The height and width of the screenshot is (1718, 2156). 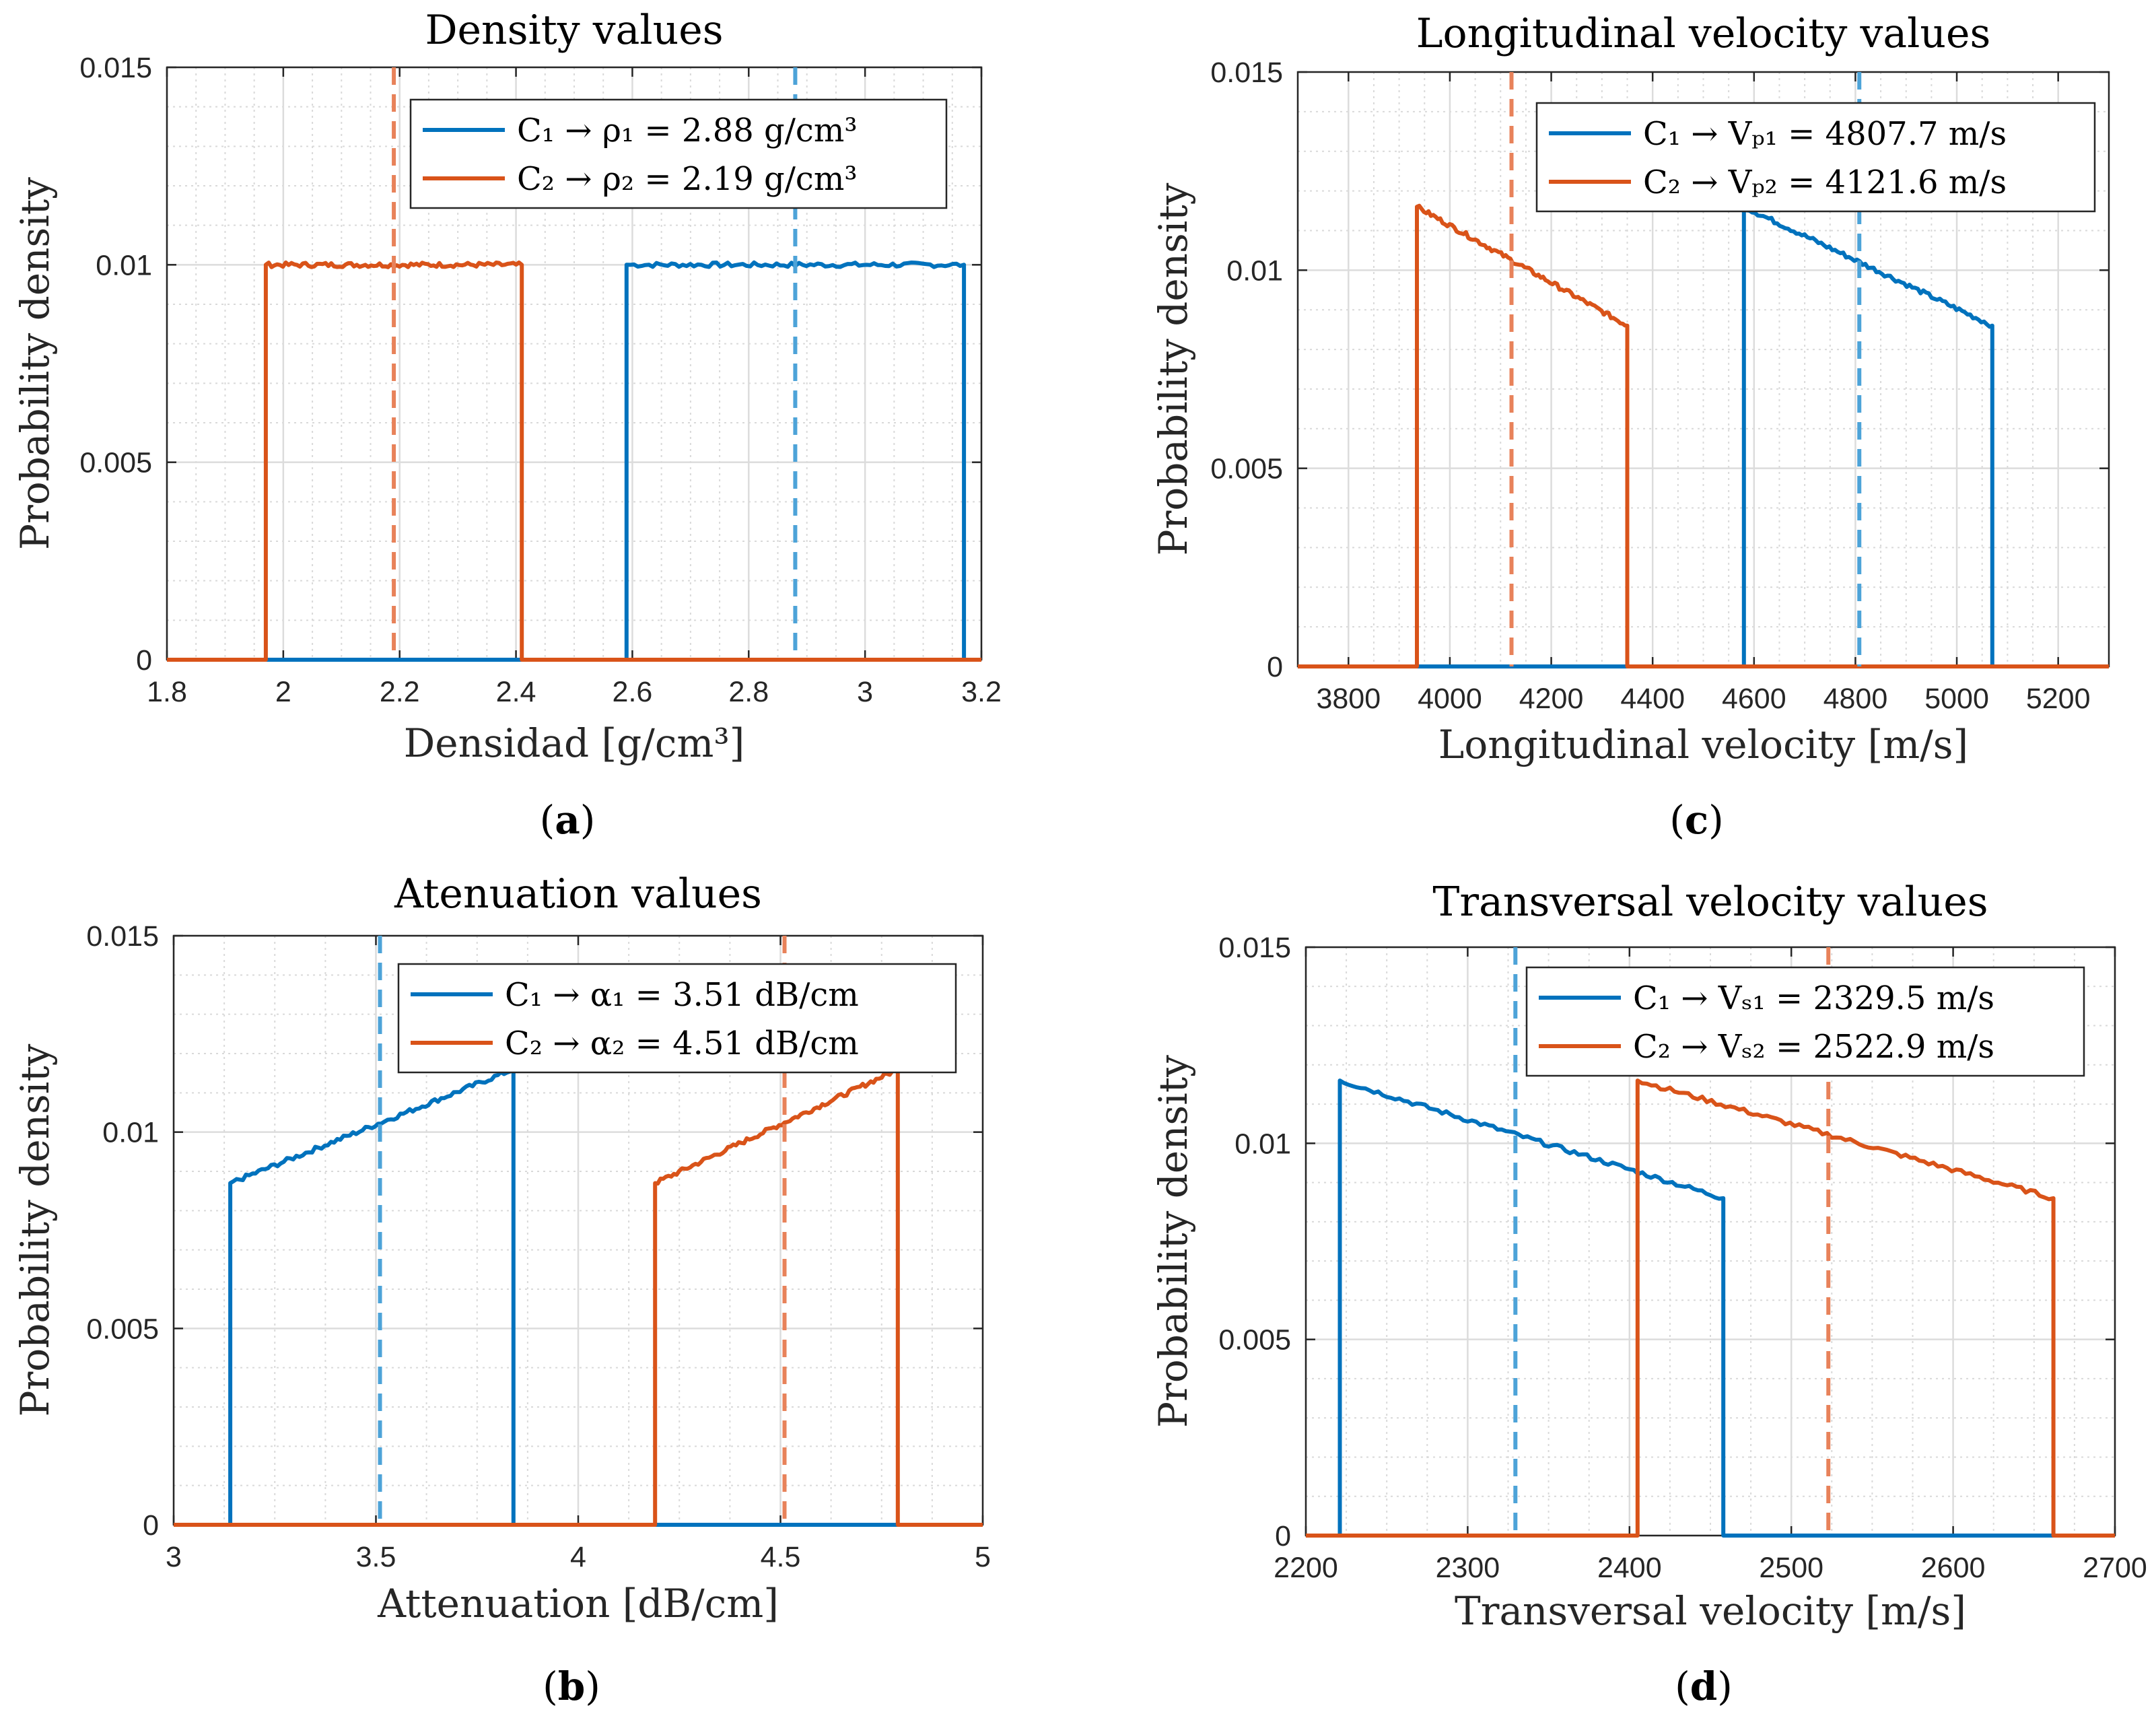 I want to click on x-axis-label: Transversal velocity [m/s], so click(x=1710, y=1611).